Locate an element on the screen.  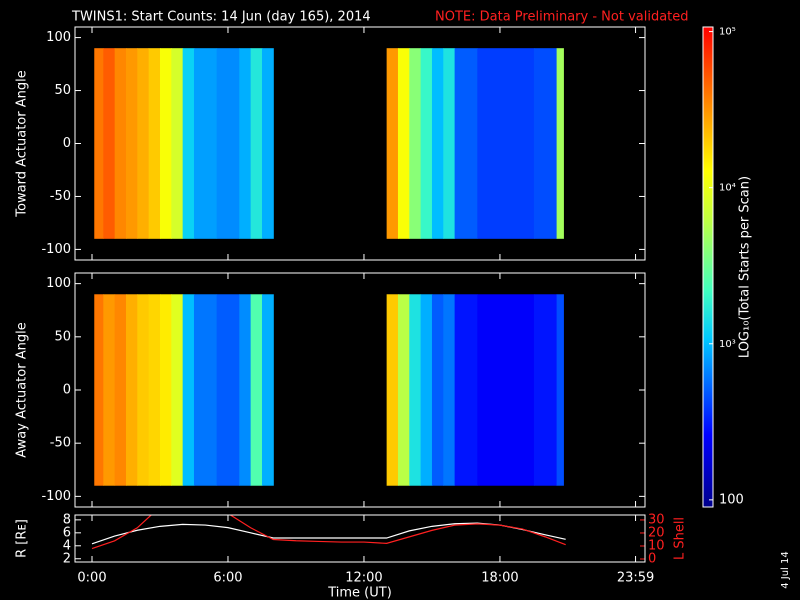
y-label: R [Rᴇ] is located at coordinates (22, 538).